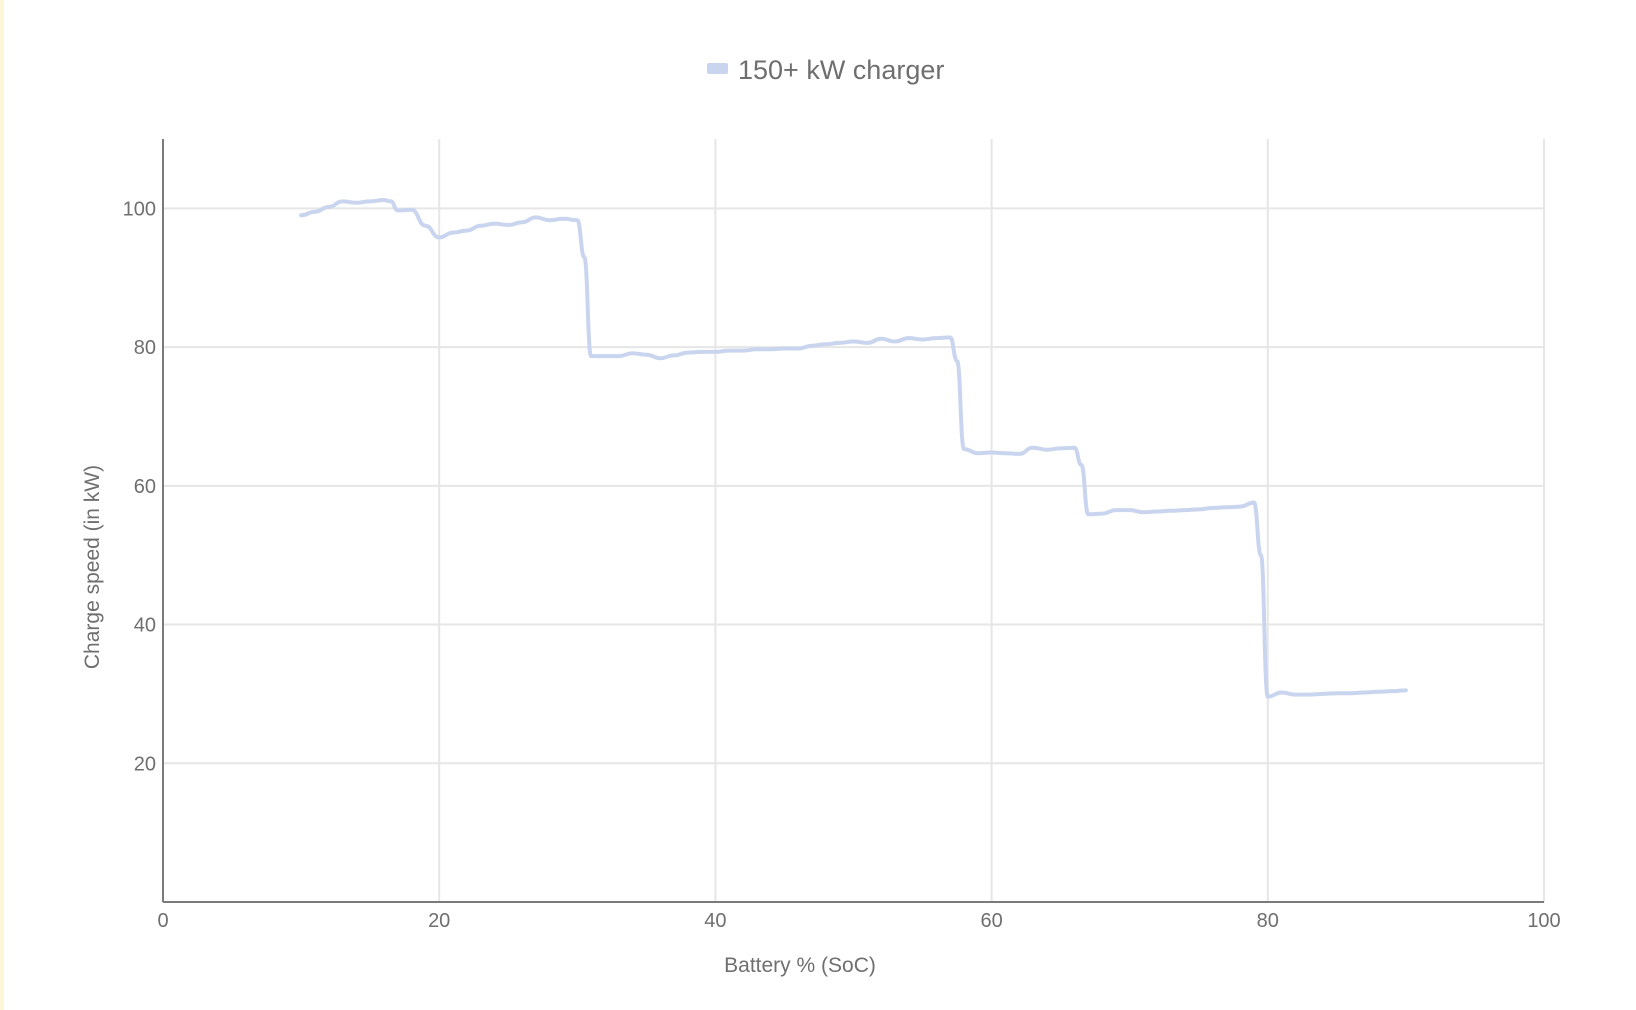  I want to click on y-tick-label: 80, so click(145, 348).